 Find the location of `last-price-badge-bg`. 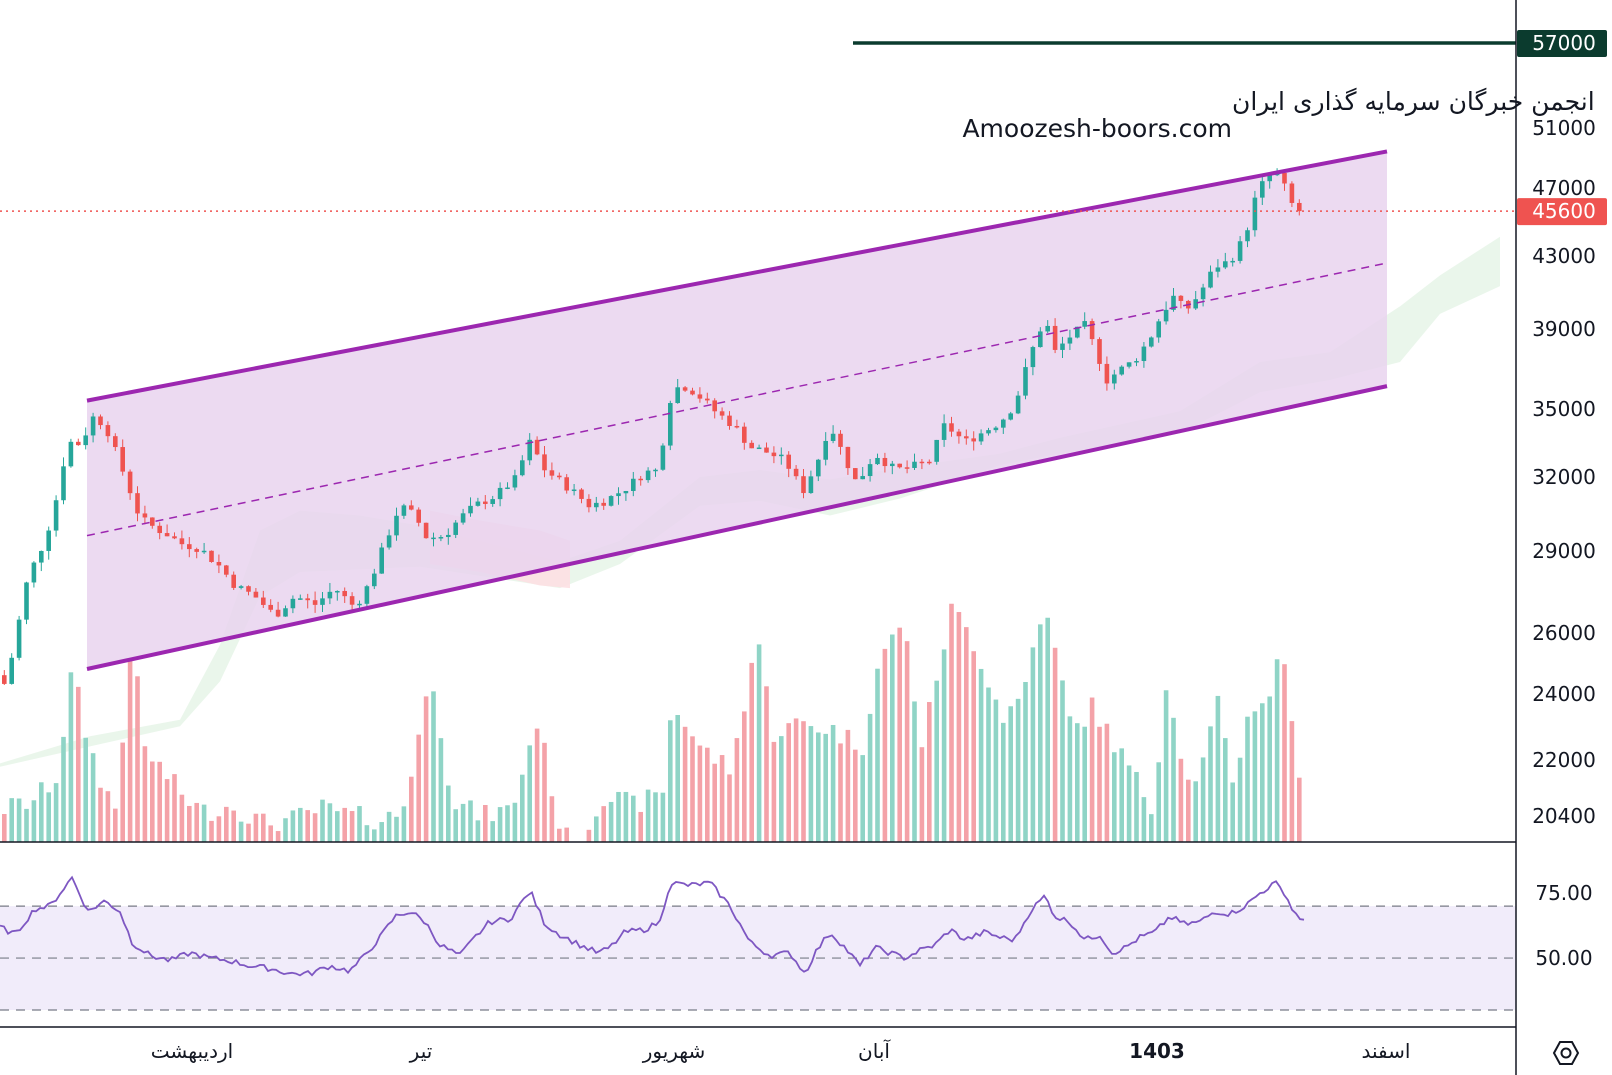

last-price-badge-bg is located at coordinates (1562, 212).